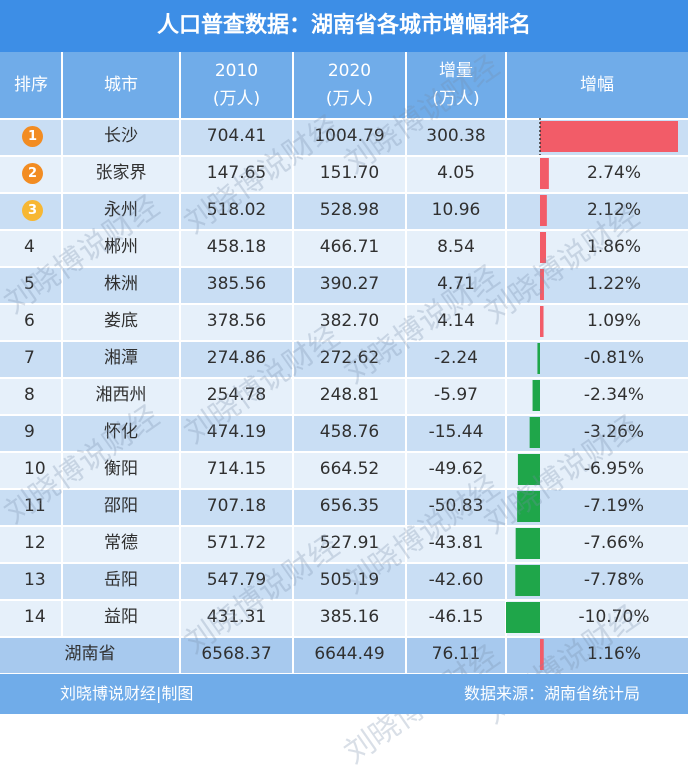 Image resolution: width=688 pixels, height=772 pixels. Describe the element at coordinates (456, 85) in the screenshot. I see `header-delta: 增量 (万人)` at that location.